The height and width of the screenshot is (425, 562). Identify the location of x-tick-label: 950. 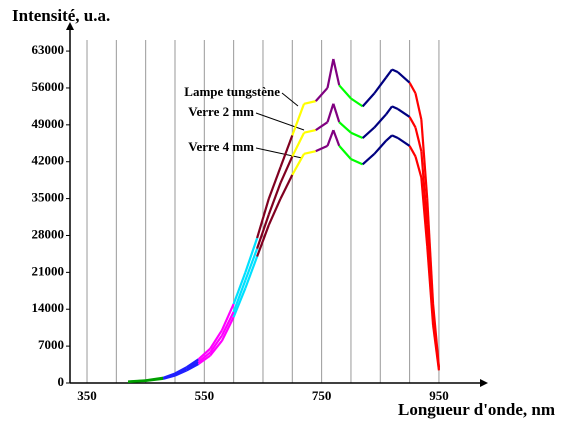
(439, 395).